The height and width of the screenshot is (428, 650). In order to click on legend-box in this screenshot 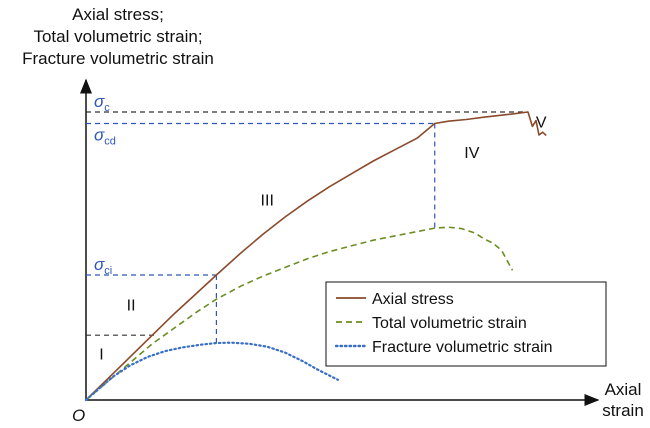, I will do `click(466, 324)`.